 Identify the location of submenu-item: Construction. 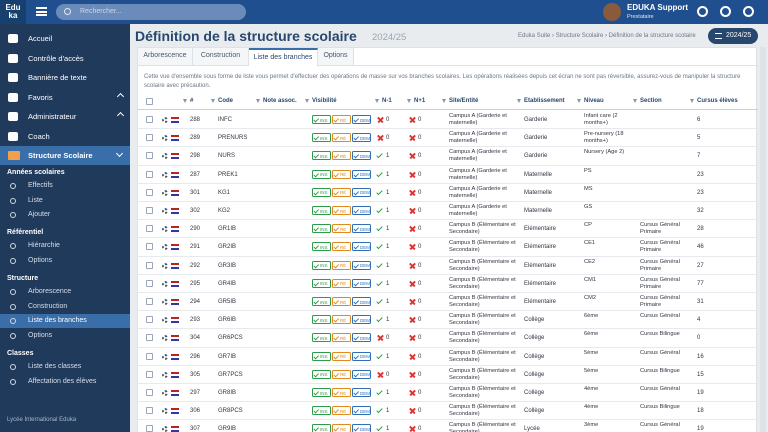
(65, 307).